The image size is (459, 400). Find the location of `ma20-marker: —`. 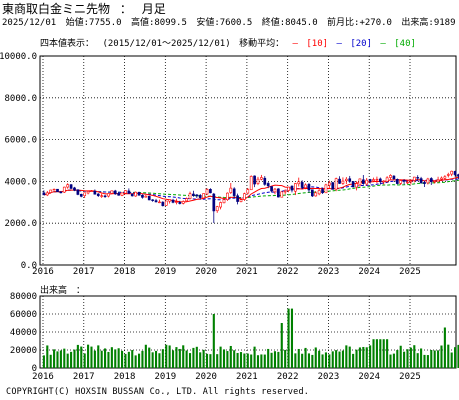

ma20-marker: — is located at coordinates (339, 44).